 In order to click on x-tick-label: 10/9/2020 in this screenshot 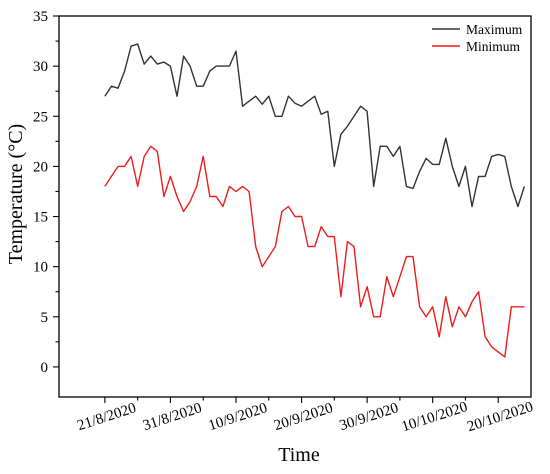, I will do `click(238, 417)`.